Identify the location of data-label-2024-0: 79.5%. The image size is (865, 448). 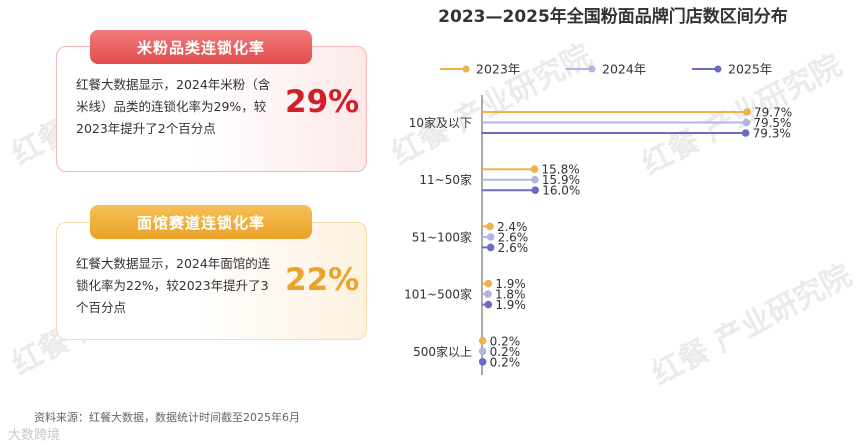
(772, 123).